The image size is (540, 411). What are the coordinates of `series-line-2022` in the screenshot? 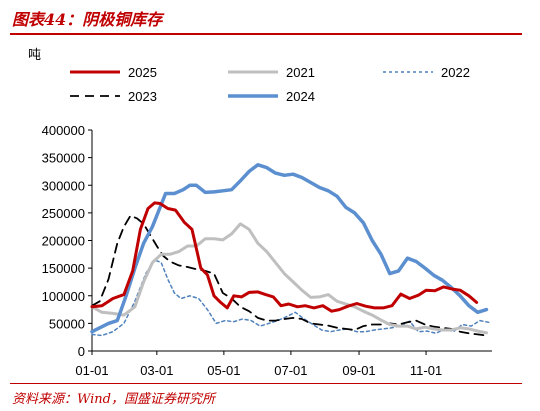 It's located at (290, 298).